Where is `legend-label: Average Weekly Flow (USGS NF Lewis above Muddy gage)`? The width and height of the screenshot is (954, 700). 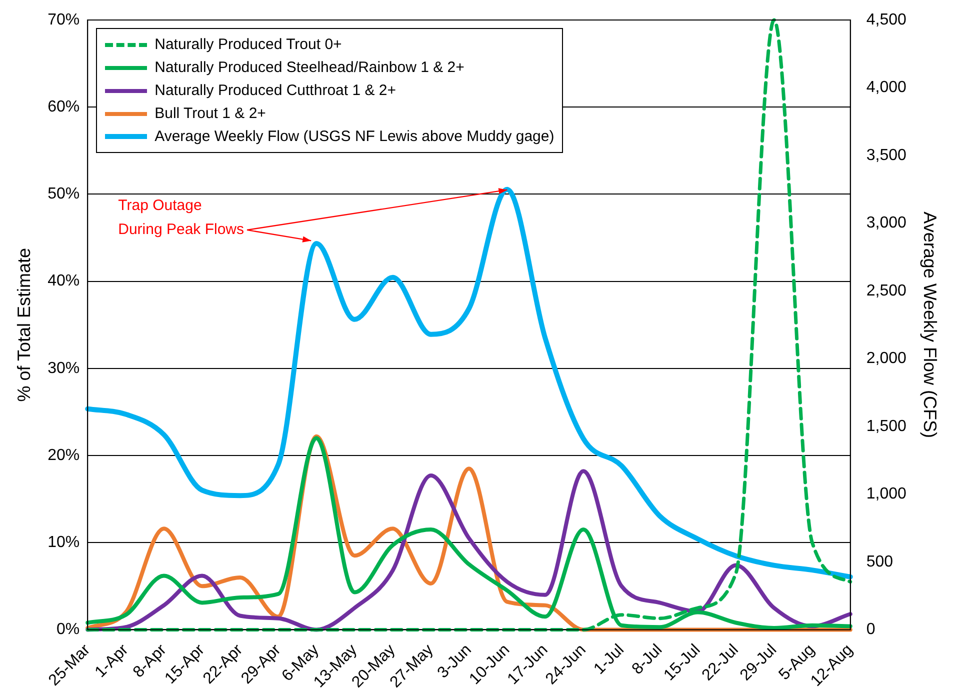
legend-label: Average Weekly Flow (USGS NF Lewis above Muddy gage) is located at coordinates (354, 136).